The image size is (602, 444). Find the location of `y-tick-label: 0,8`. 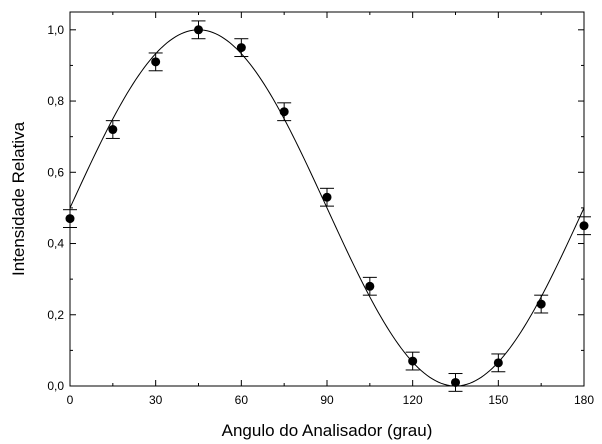

y-tick-label: 0,8 is located at coordinates (55, 101).